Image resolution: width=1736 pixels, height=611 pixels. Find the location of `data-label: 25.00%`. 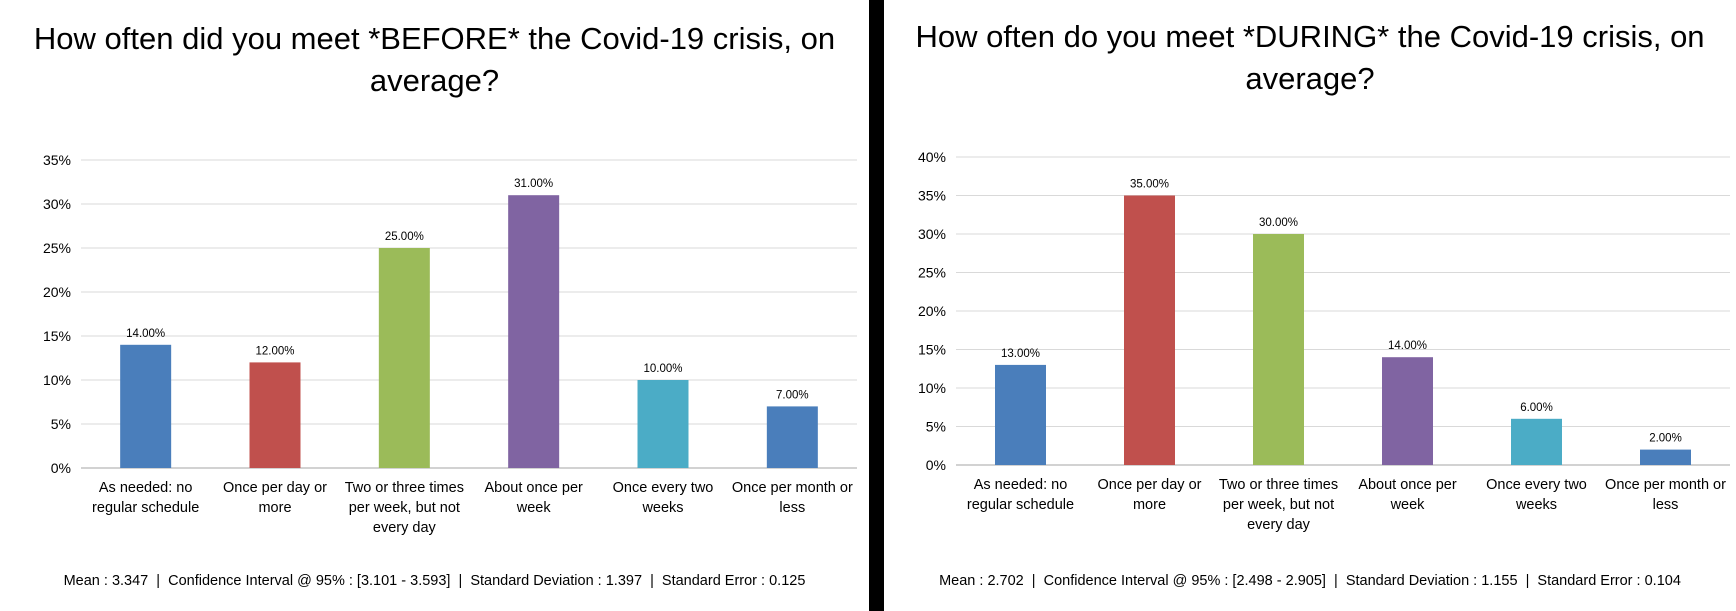

data-label: 25.00% is located at coordinates (404, 237).